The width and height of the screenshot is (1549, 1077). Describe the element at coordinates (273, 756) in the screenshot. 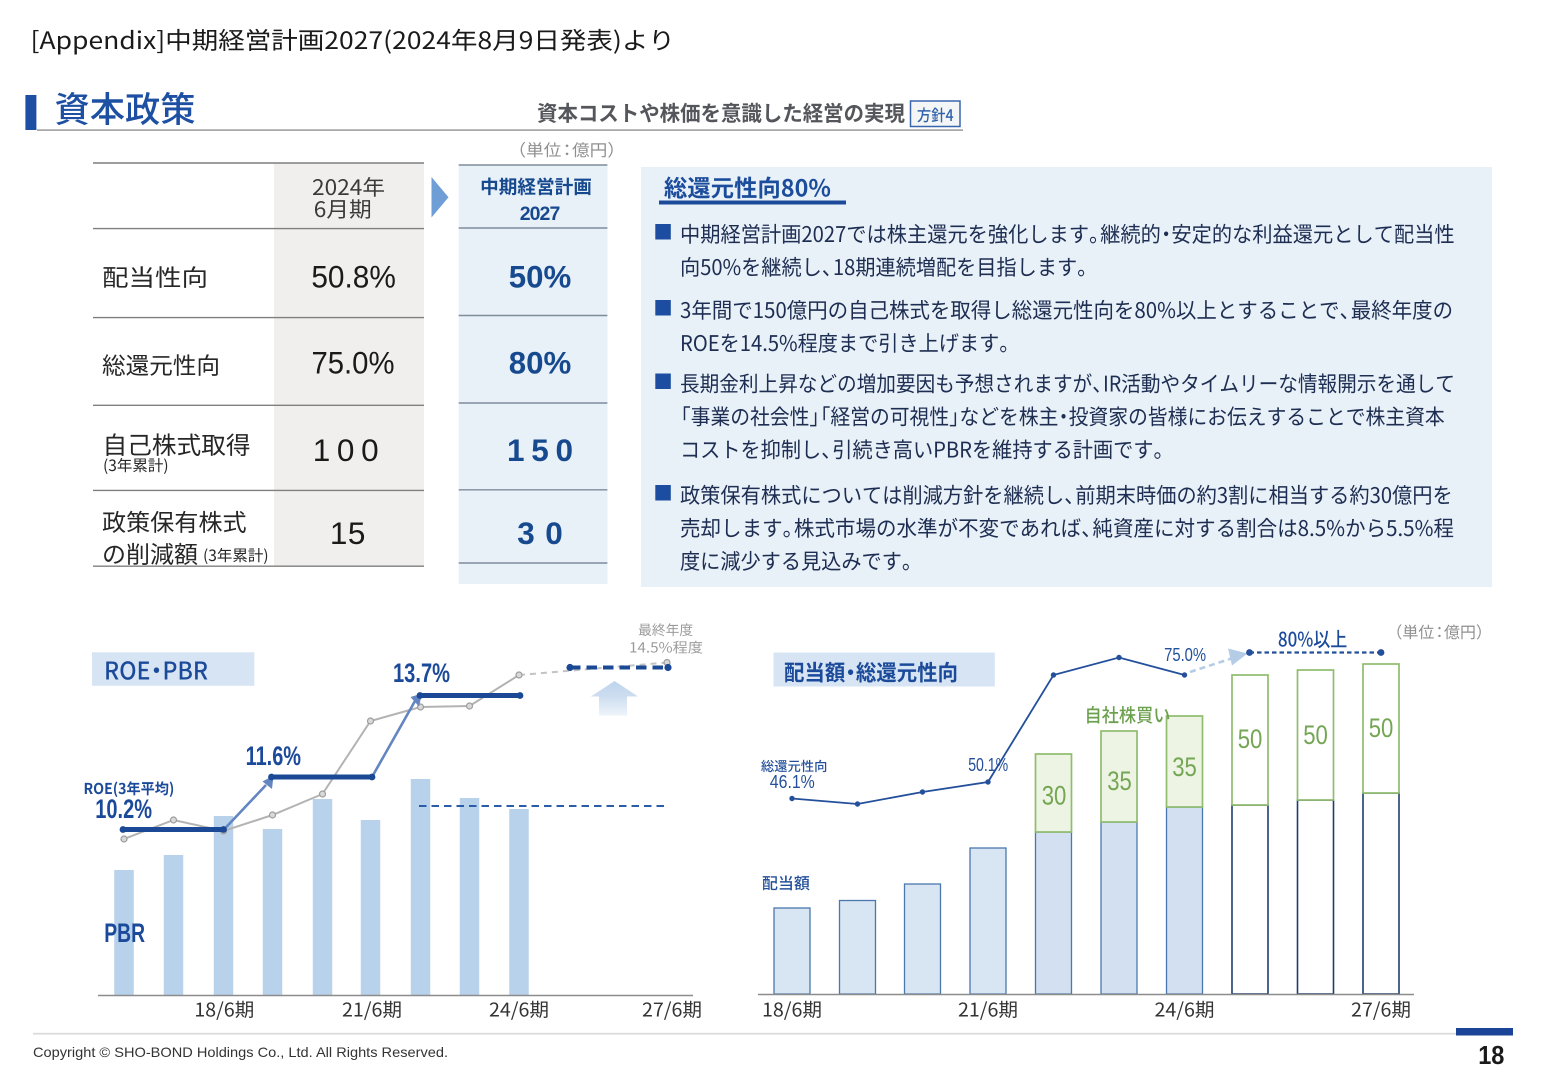

I see `svg-text: 11.6%` at that location.